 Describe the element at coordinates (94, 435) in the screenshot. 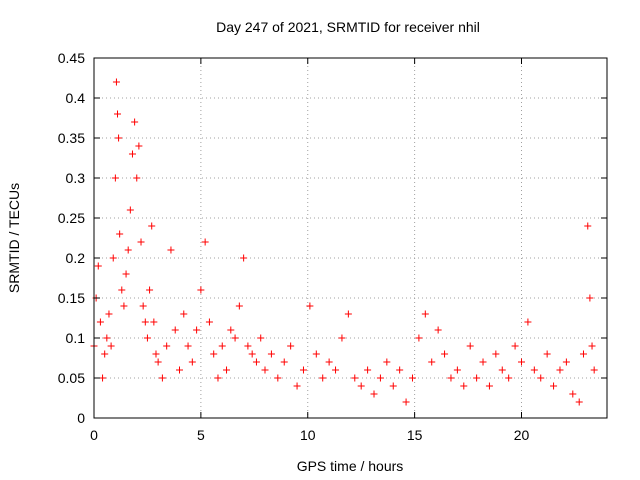

I see `x-tick-label: 0` at that location.